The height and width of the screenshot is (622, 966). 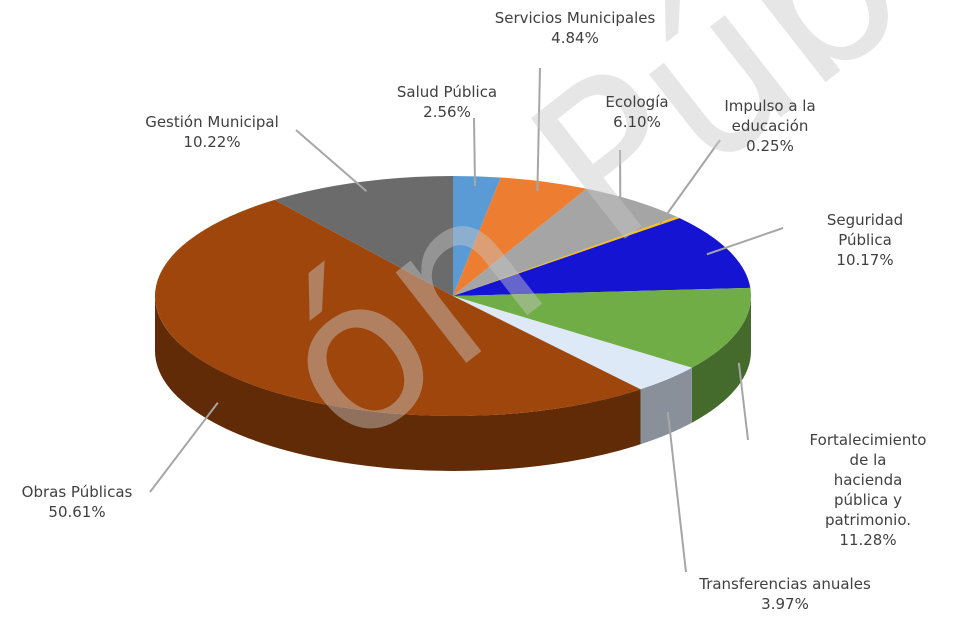 I want to click on value-label: 10.17%, so click(x=865, y=260).